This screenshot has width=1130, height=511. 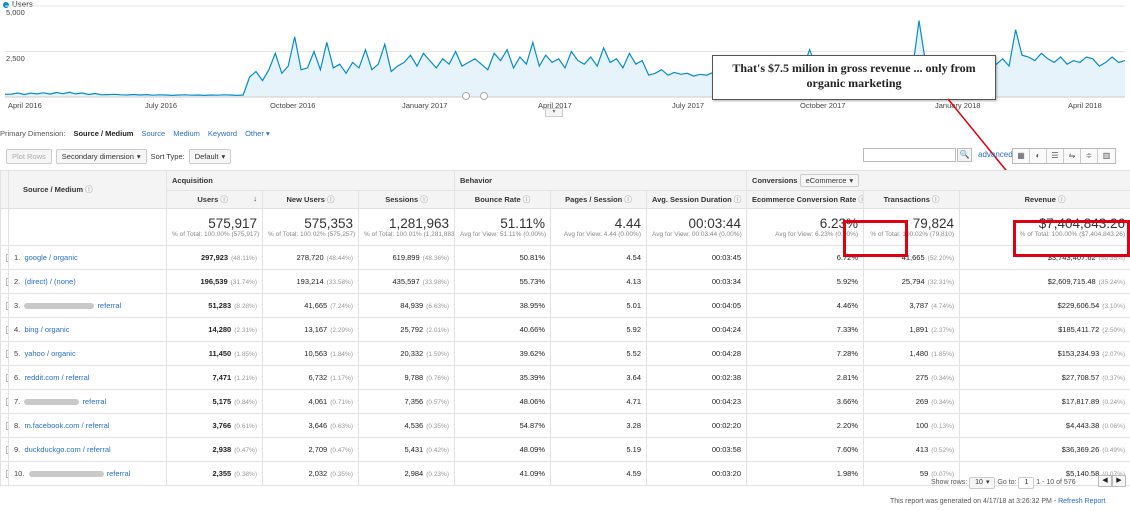 What do you see at coordinates (67, 425) in the screenshot?
I see `source-link: m.facebook.com / referral` at bounding box center [67, 425].